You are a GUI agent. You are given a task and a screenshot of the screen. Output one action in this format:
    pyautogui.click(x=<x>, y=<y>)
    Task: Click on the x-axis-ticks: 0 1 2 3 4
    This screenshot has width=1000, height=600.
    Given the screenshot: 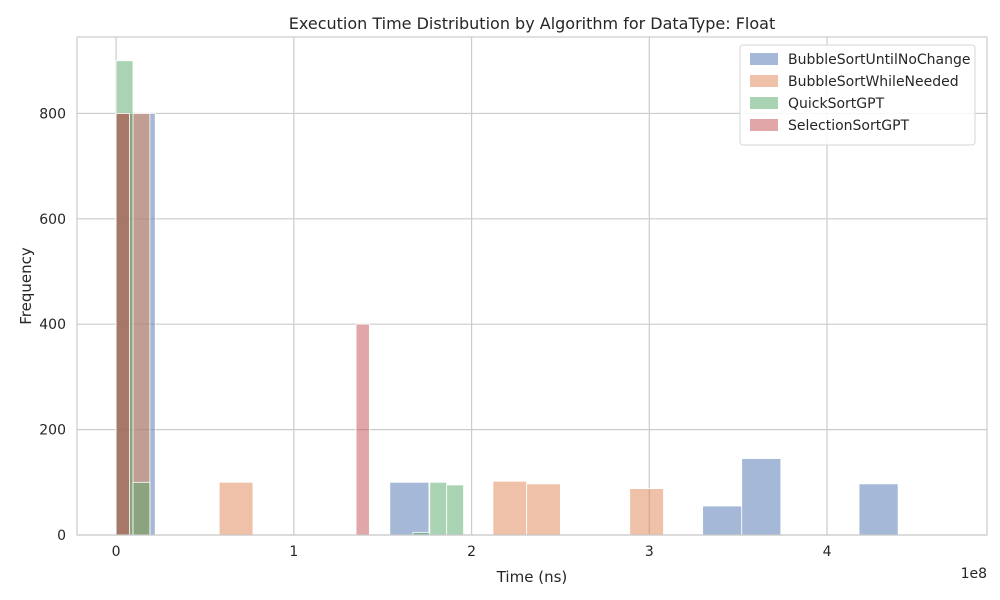 What is the action you would take?
    pyautogui.click(x=472, y=552)
    